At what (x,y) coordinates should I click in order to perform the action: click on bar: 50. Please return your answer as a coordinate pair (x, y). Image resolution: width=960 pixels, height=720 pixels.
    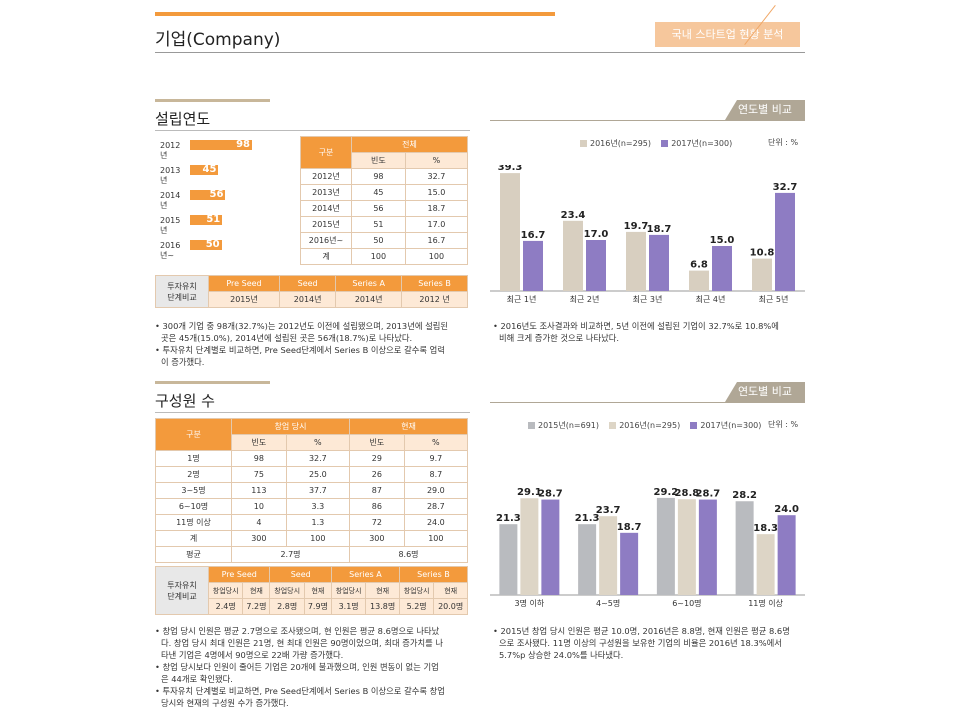
    Looking at the image, I should click on (206, 245).